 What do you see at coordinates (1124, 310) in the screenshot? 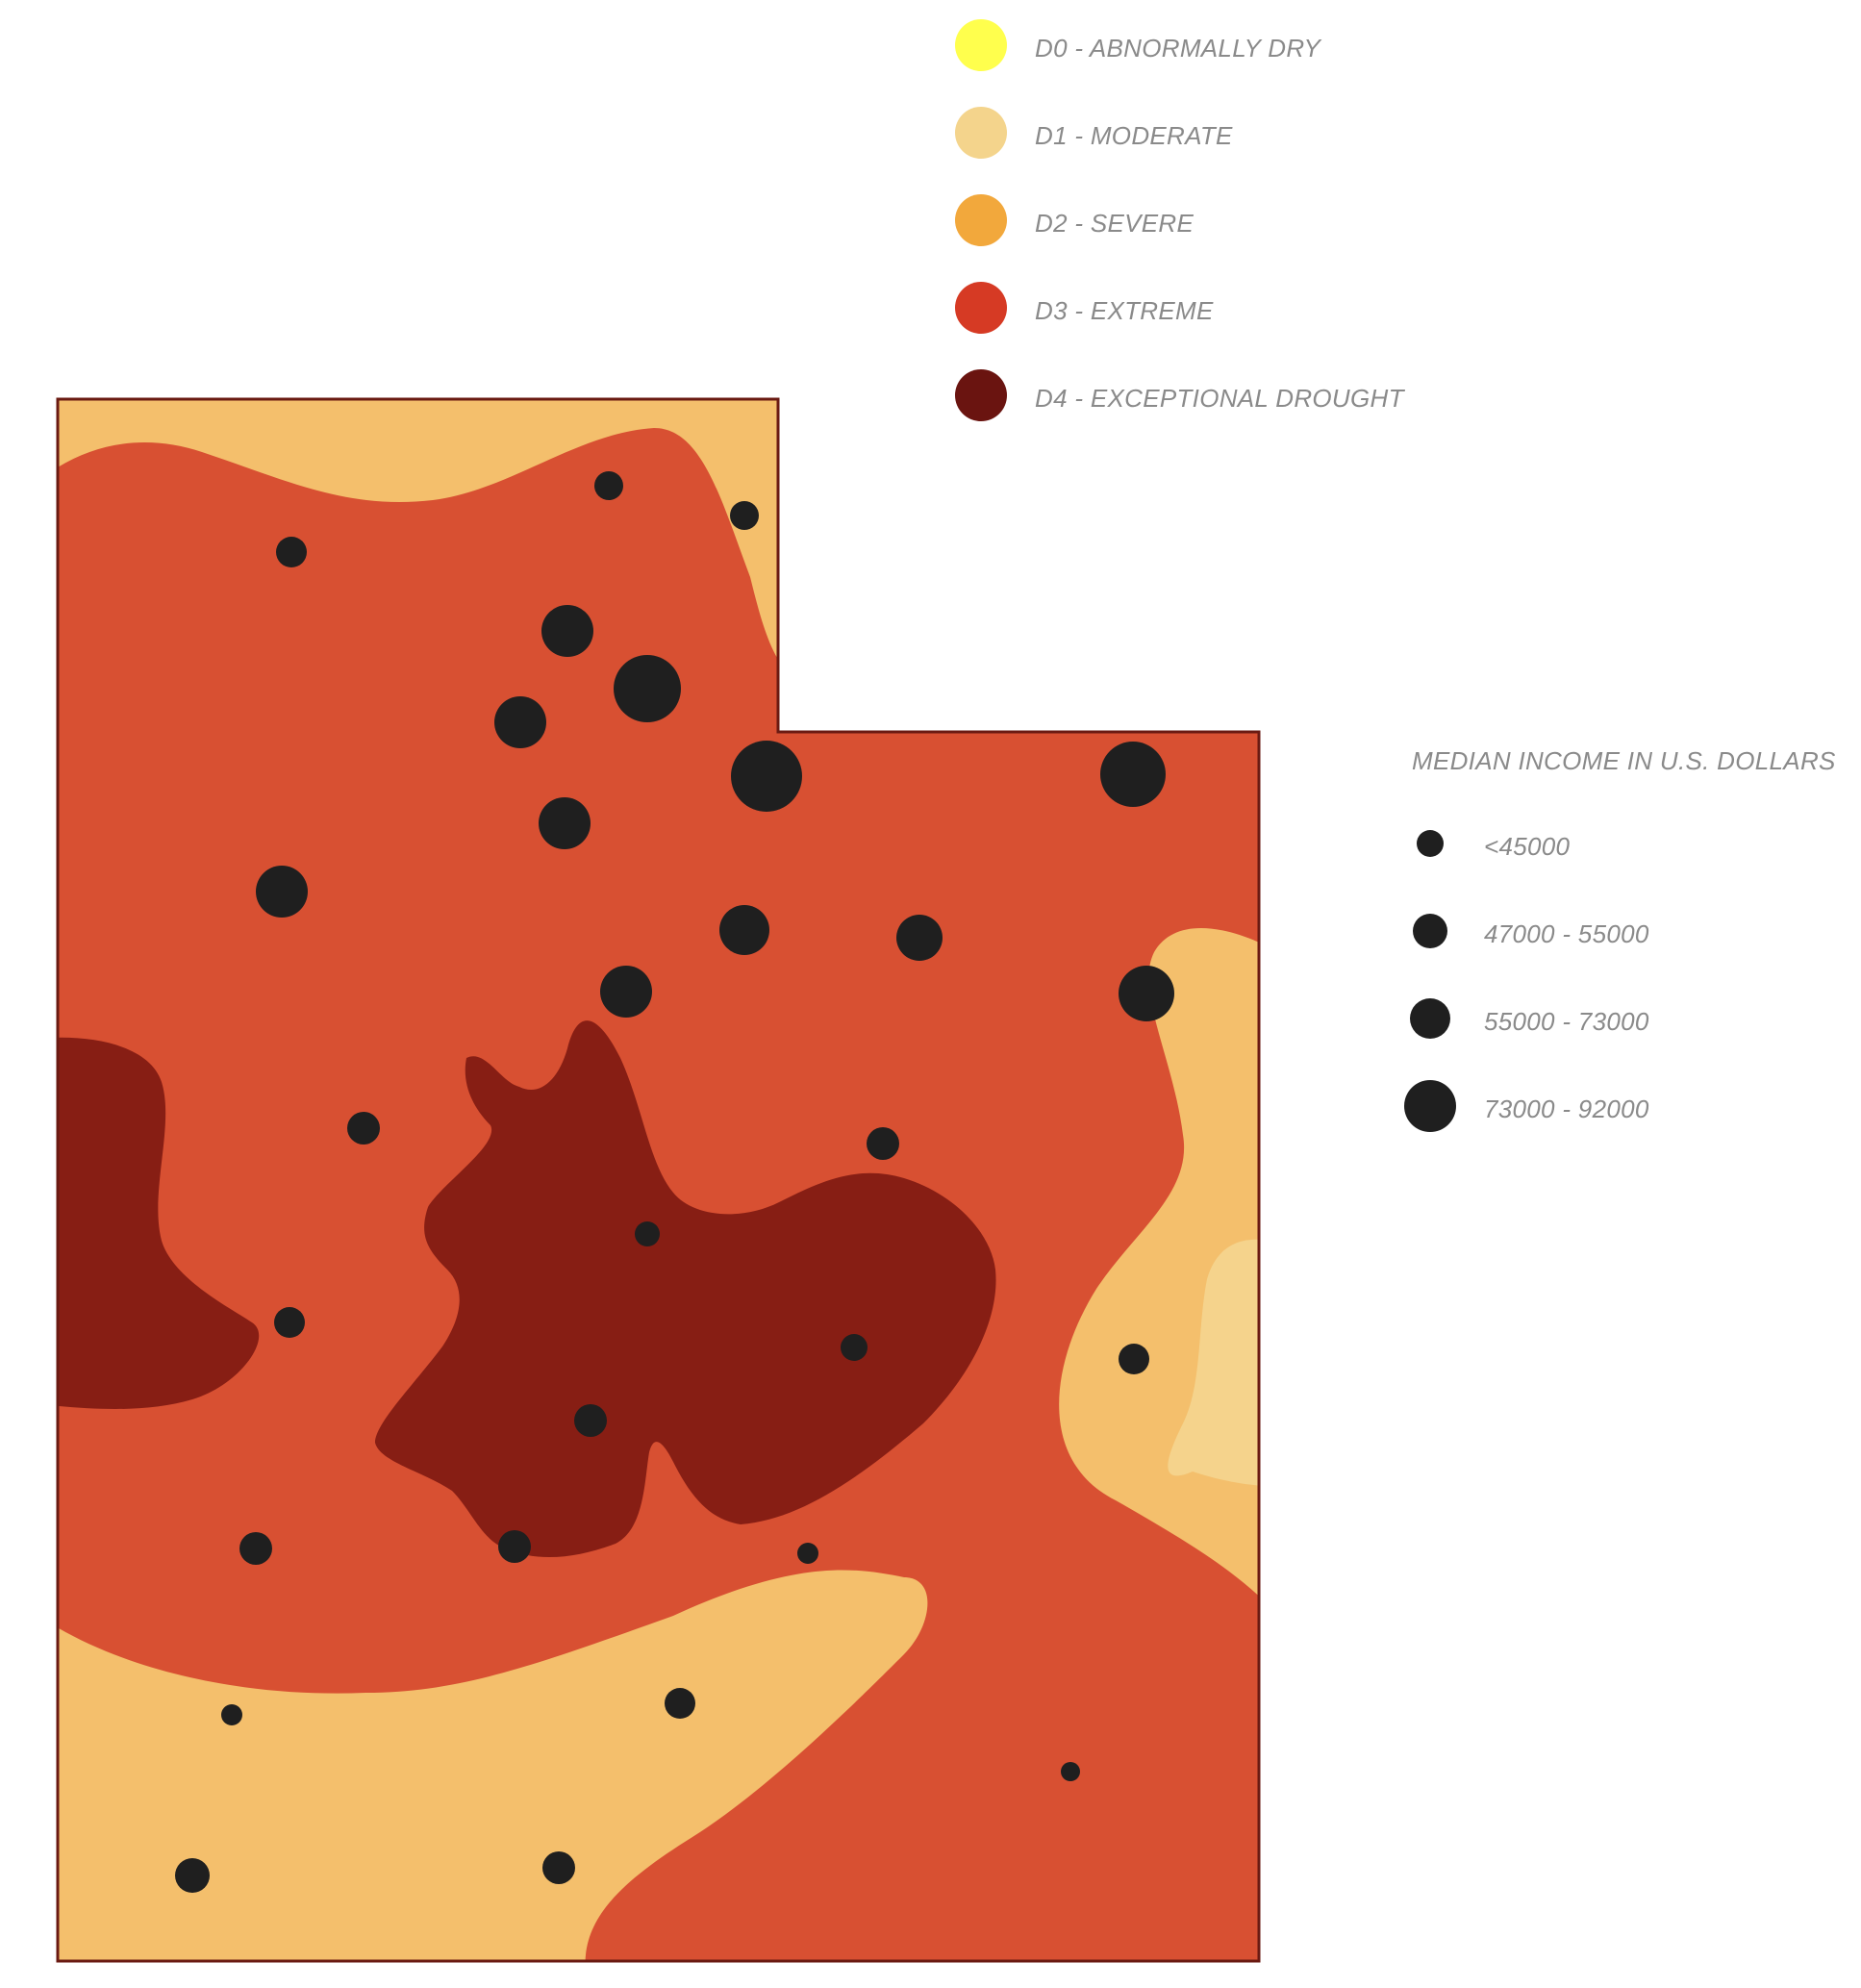
I see `legend-label-d3: D3 - EXTREME` at bounding box center [1124, 310].